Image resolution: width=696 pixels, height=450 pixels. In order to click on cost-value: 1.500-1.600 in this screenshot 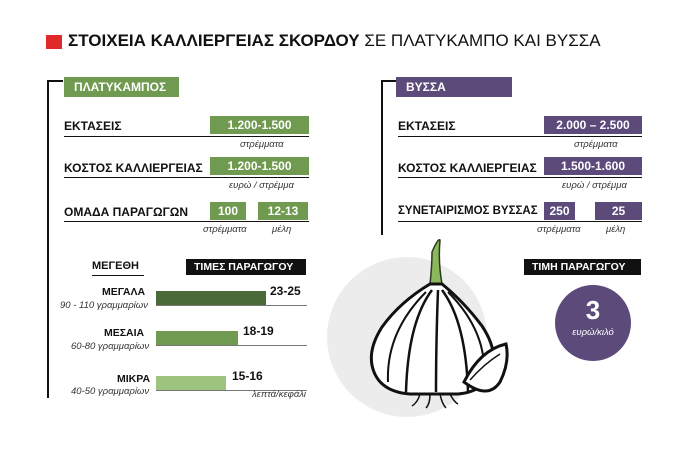, I will do `click(593, 166)`.